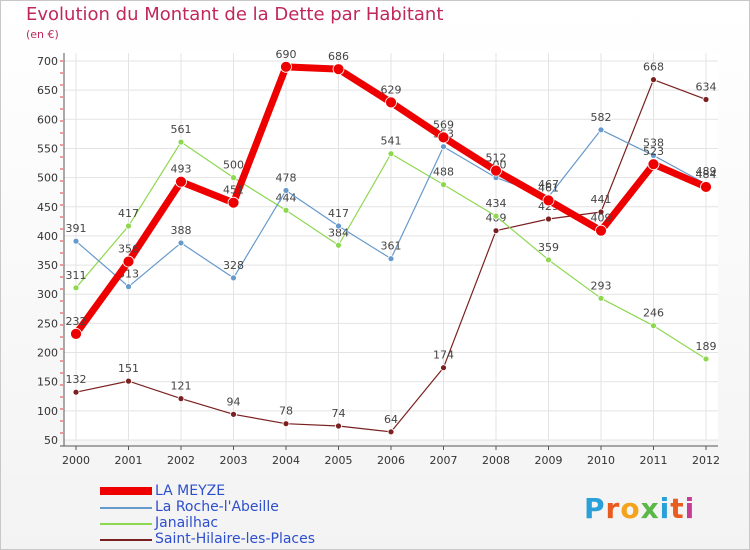 Image resolution: width=750 pixels, height=550 pixels. I want to click on data-label-saint-hilaire-les-places-2007: 174, so click(443, 355).